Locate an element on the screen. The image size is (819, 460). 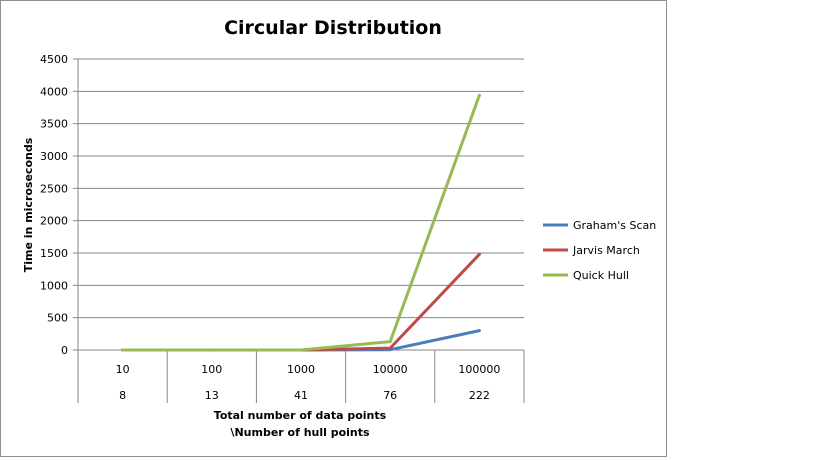
x-tick-label: 100 is located at coordinates (211, 369).